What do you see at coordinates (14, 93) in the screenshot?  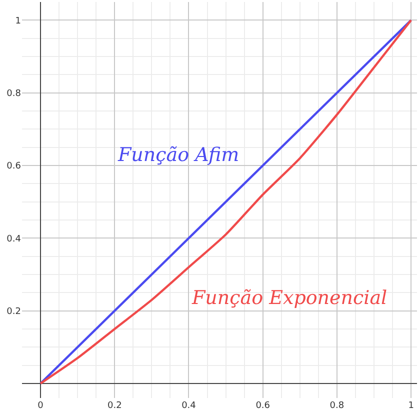 I see `y-tick-label: 0.8` at bounding box center [14, 93].